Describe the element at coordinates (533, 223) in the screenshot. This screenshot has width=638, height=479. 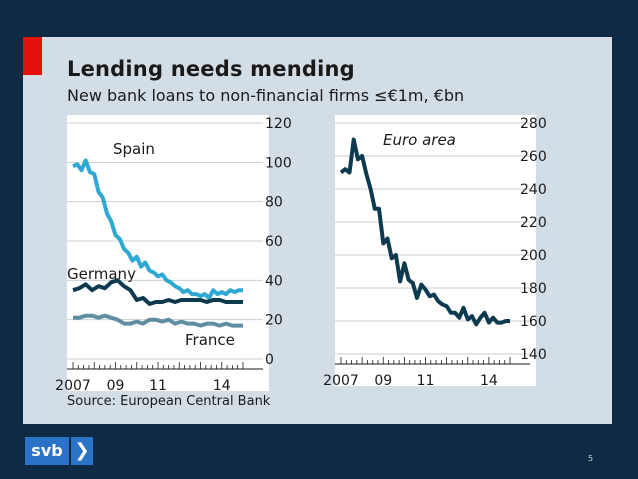
I see `y-tick-label-right: 220` at that location.